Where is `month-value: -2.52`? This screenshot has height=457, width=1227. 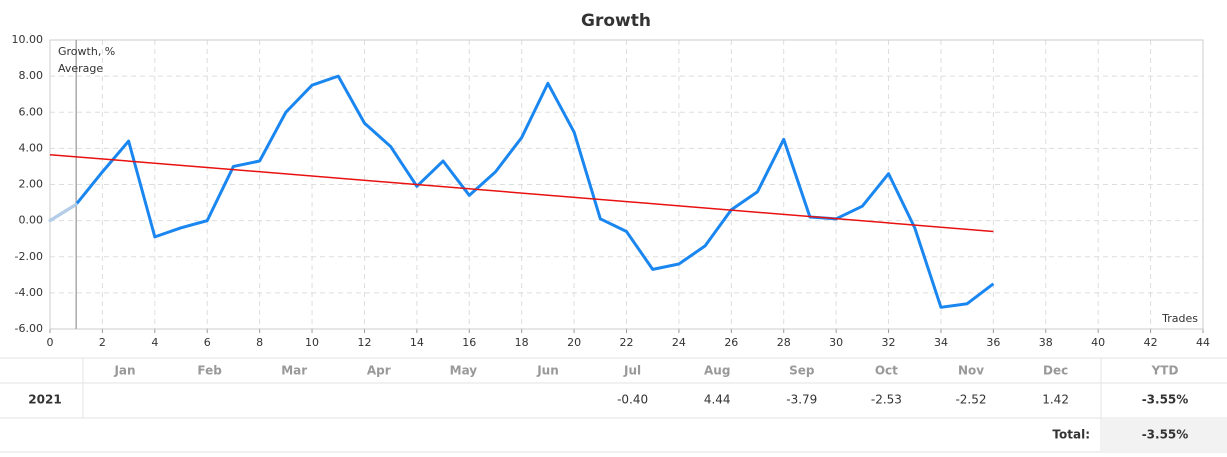 month-value: -2.52 is located at coordinates (970, 400).